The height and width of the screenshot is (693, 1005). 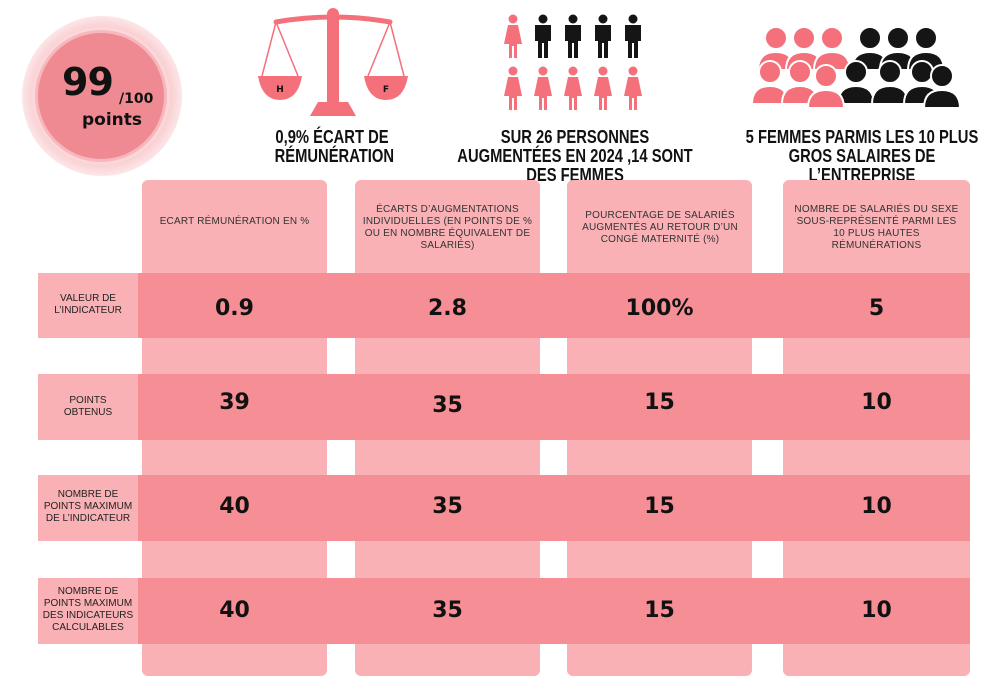 What do you see at coordinates (280, 90) in the screenshot?
I see `scale-left-label: H` at bounding box center [280, 90].